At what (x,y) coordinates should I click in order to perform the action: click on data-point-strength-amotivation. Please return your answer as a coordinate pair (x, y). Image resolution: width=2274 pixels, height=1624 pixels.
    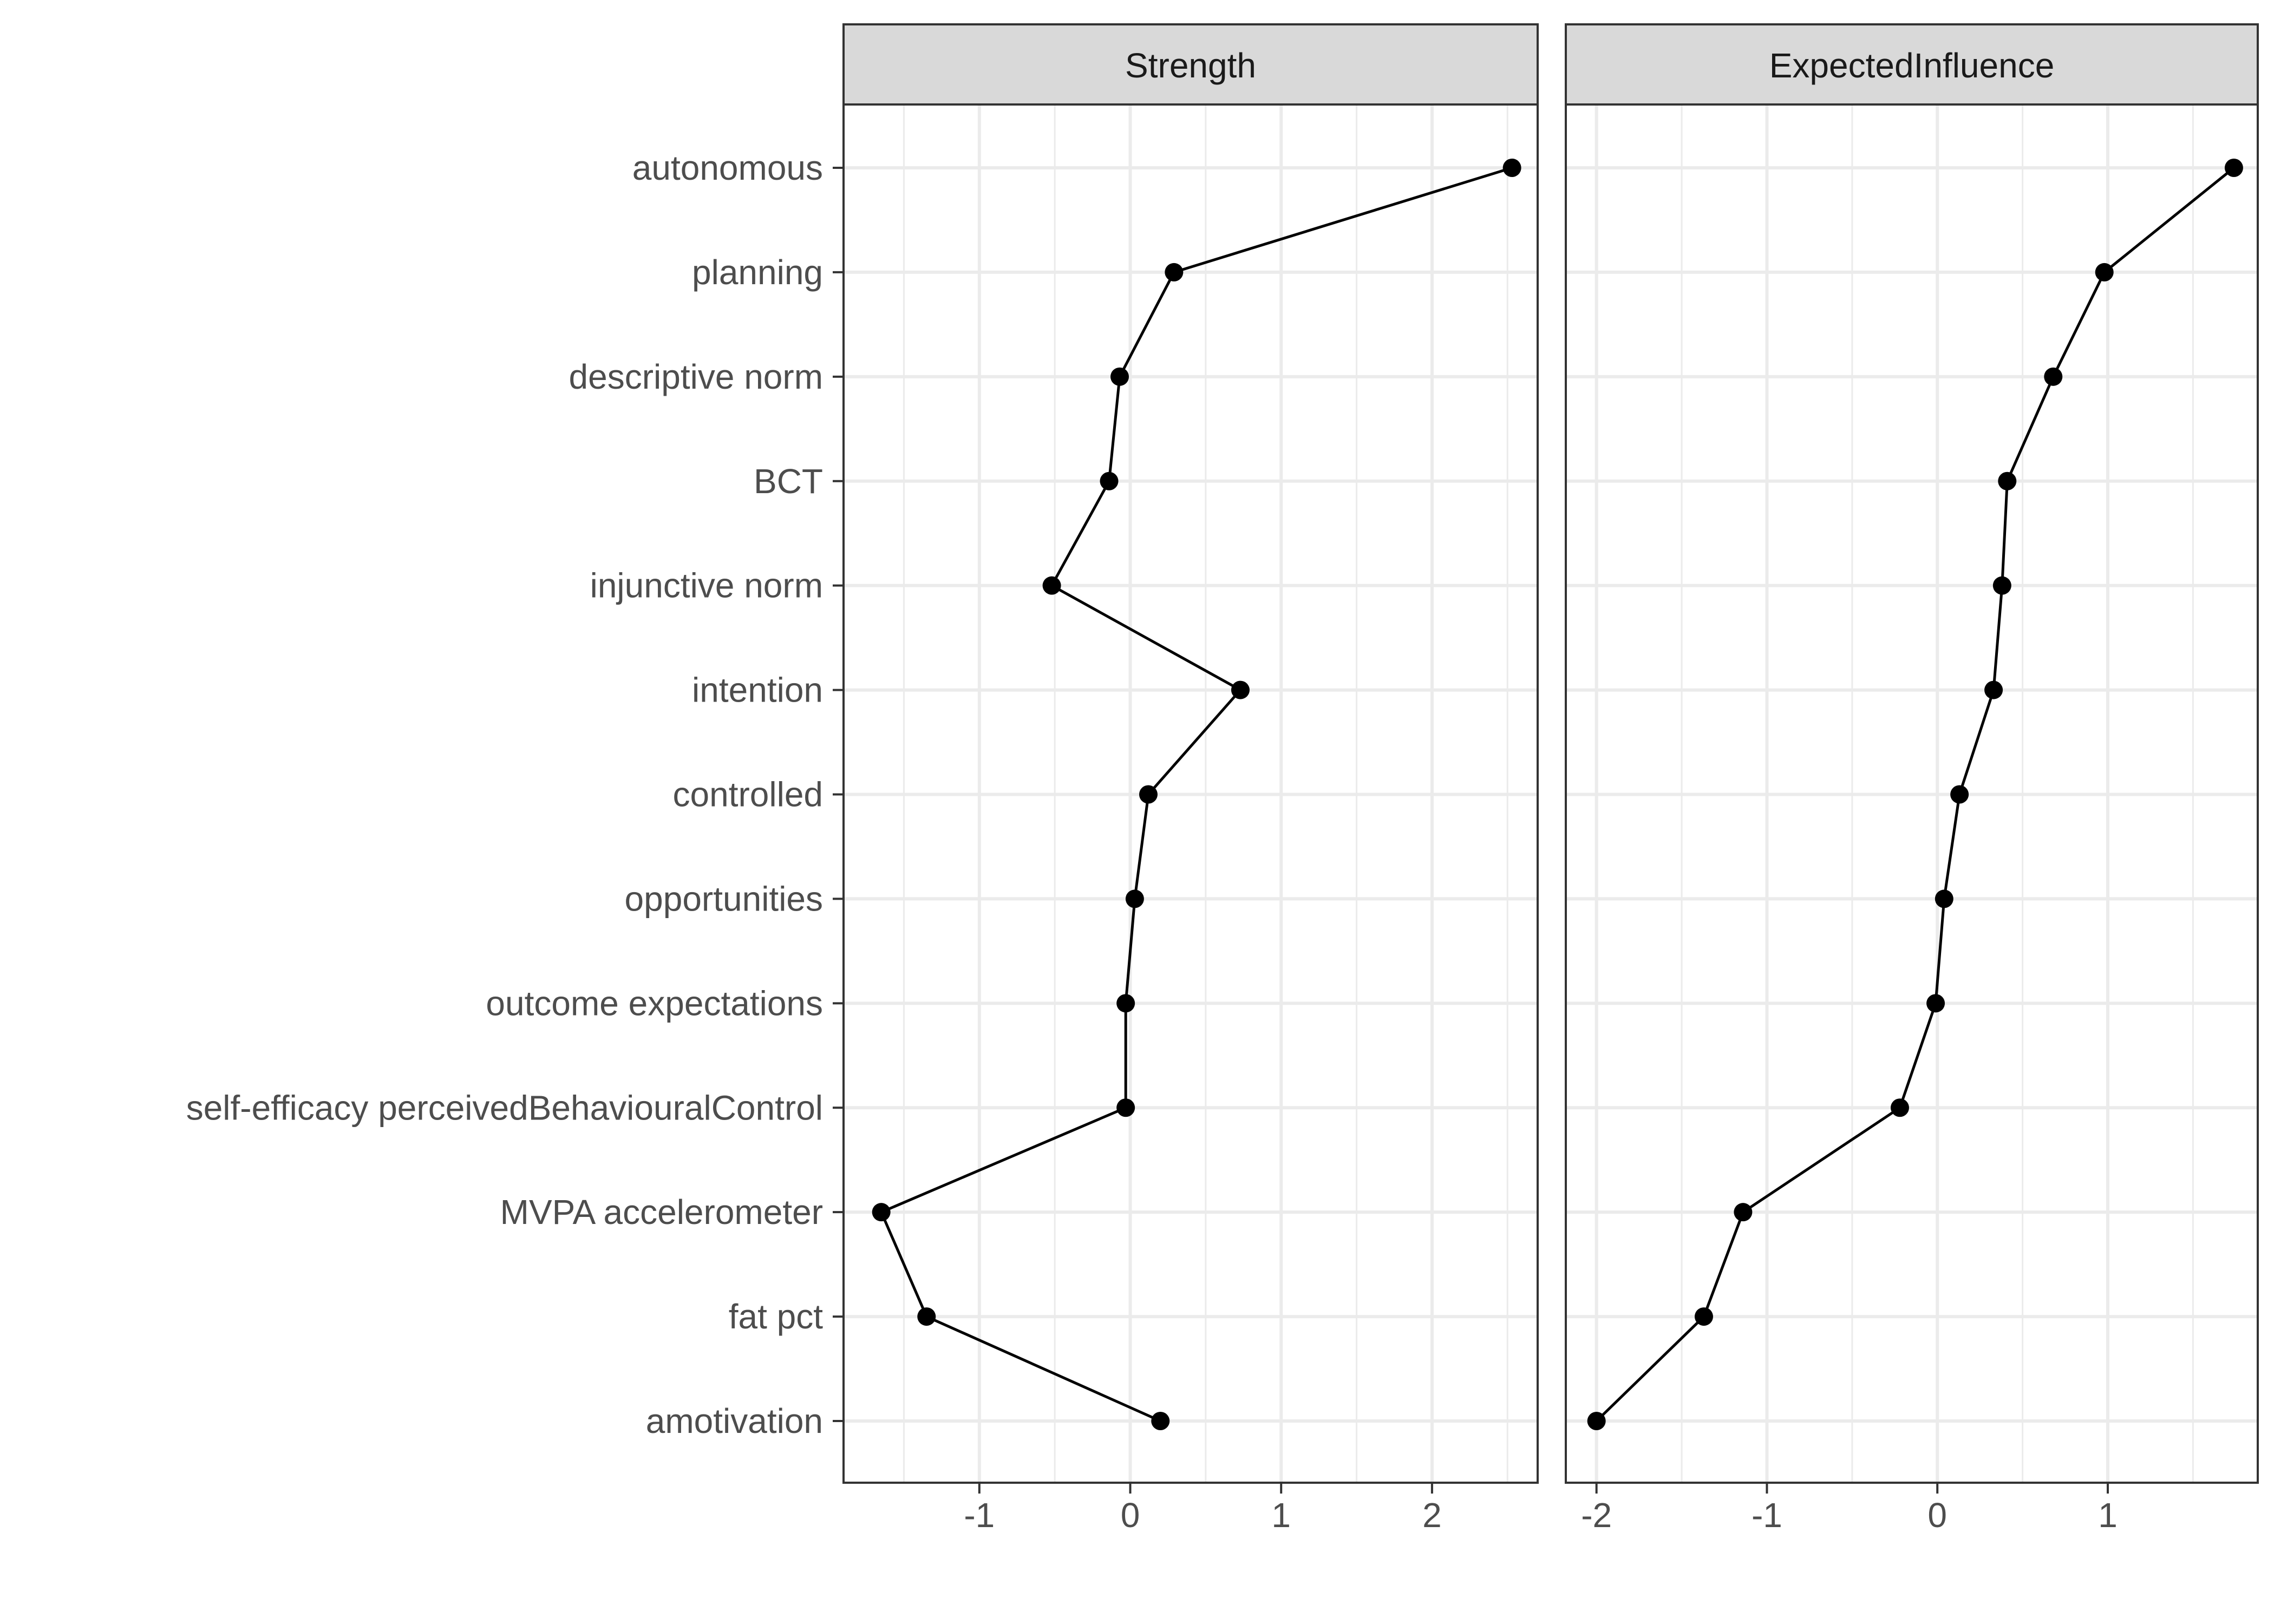
    Looking at the image, I should click on (1160, 1421).